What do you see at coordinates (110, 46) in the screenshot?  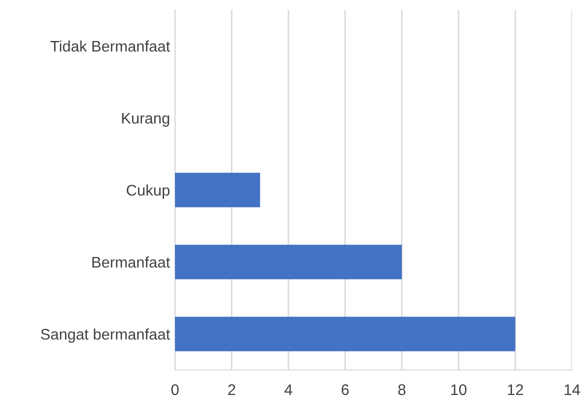 I see `y-tick-label: Tidak Bermanfaat` at bounding box center [110, 46].